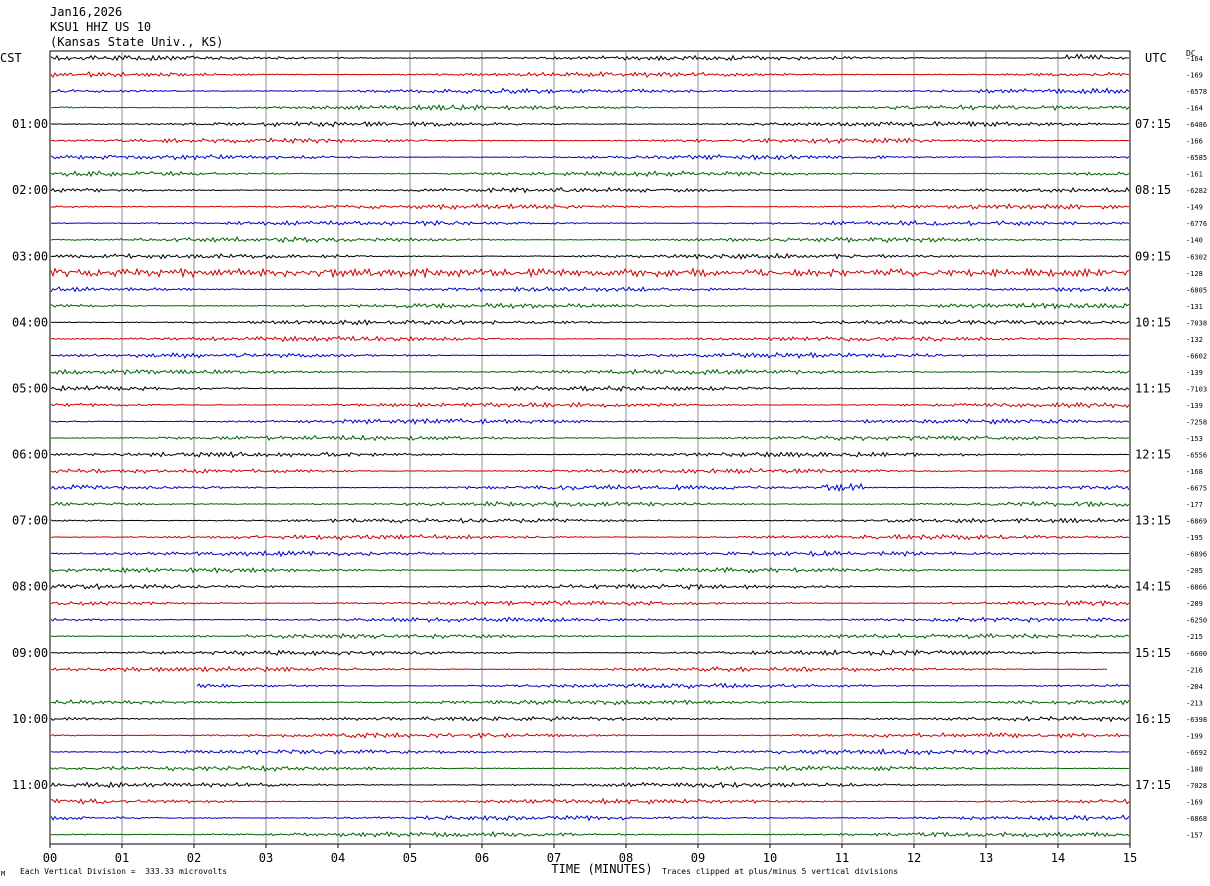  Describe the element at coordinates (1194, 307) in the screenshot. I see `dc-offset-label: -131` at that location.